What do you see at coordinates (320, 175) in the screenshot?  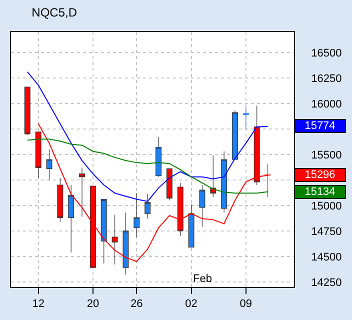 I see `text: 15296` at bounding box center [320, 175].